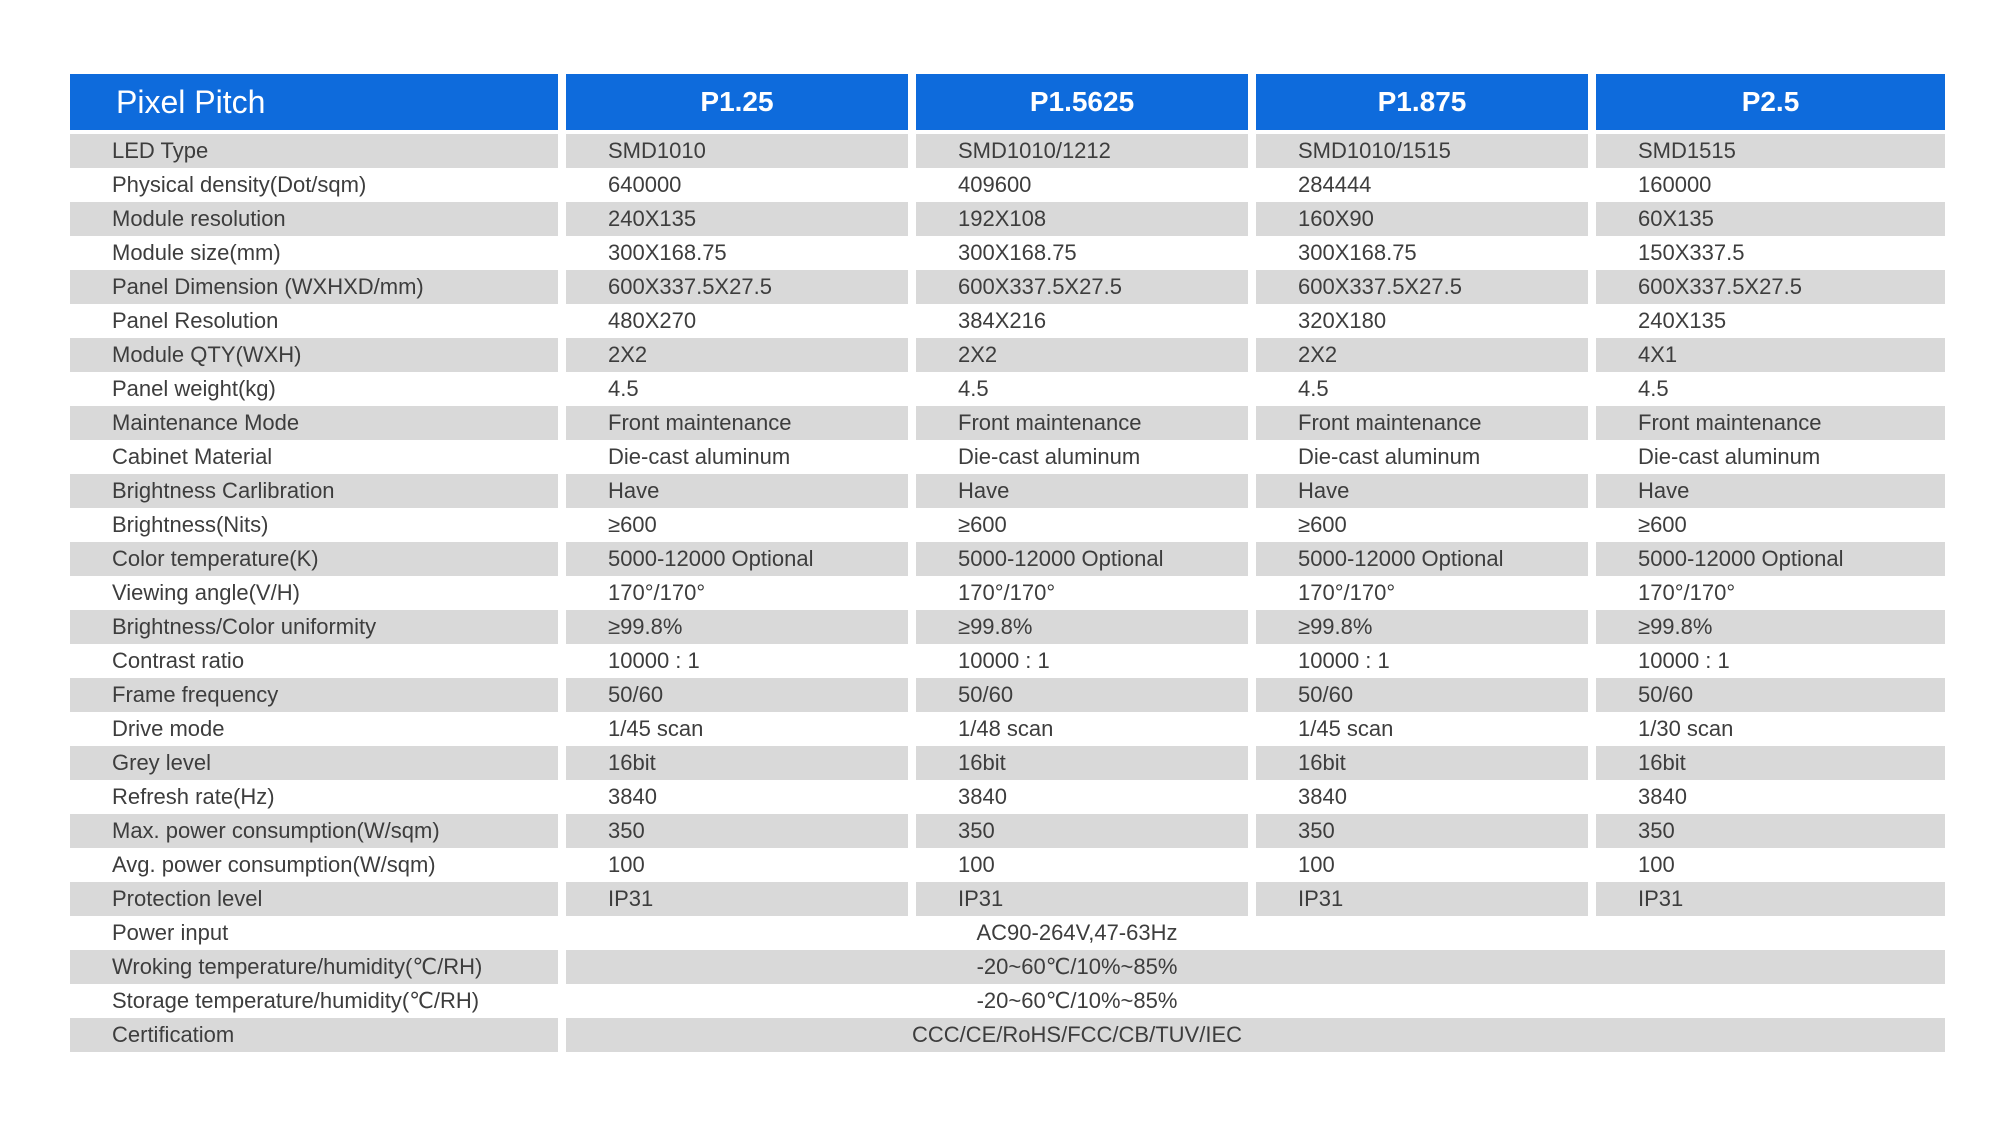 The width and height of the screenshot is (2000, 1125). I want to click on table-header-row: Pixel Pitch P1.25 P1.5625 P1.875 P2.5, so click(1007, 102).